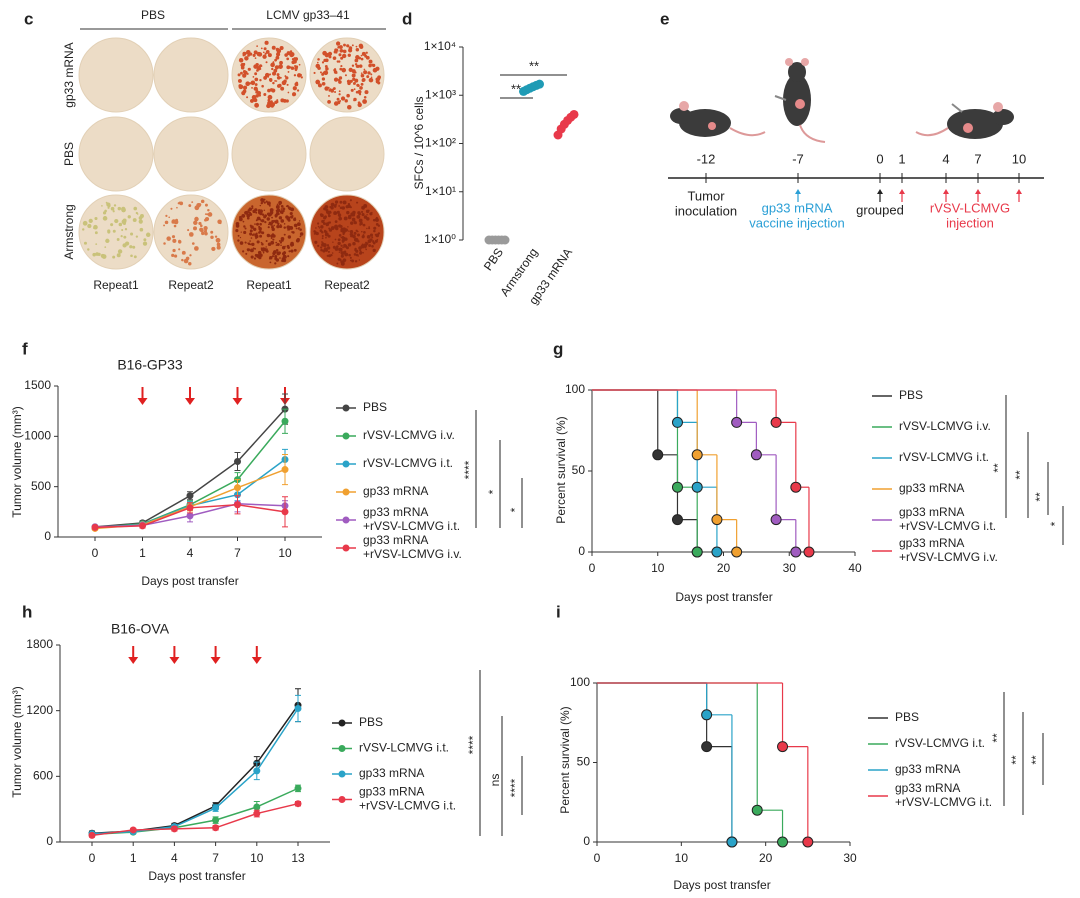 Image resolution: width=1080 pixels, height=898 pixels. Describe the element at coordinates (408, 463) in the screenshot. I see `legend-label: rVSV-LCMVG i.t.` at that location.